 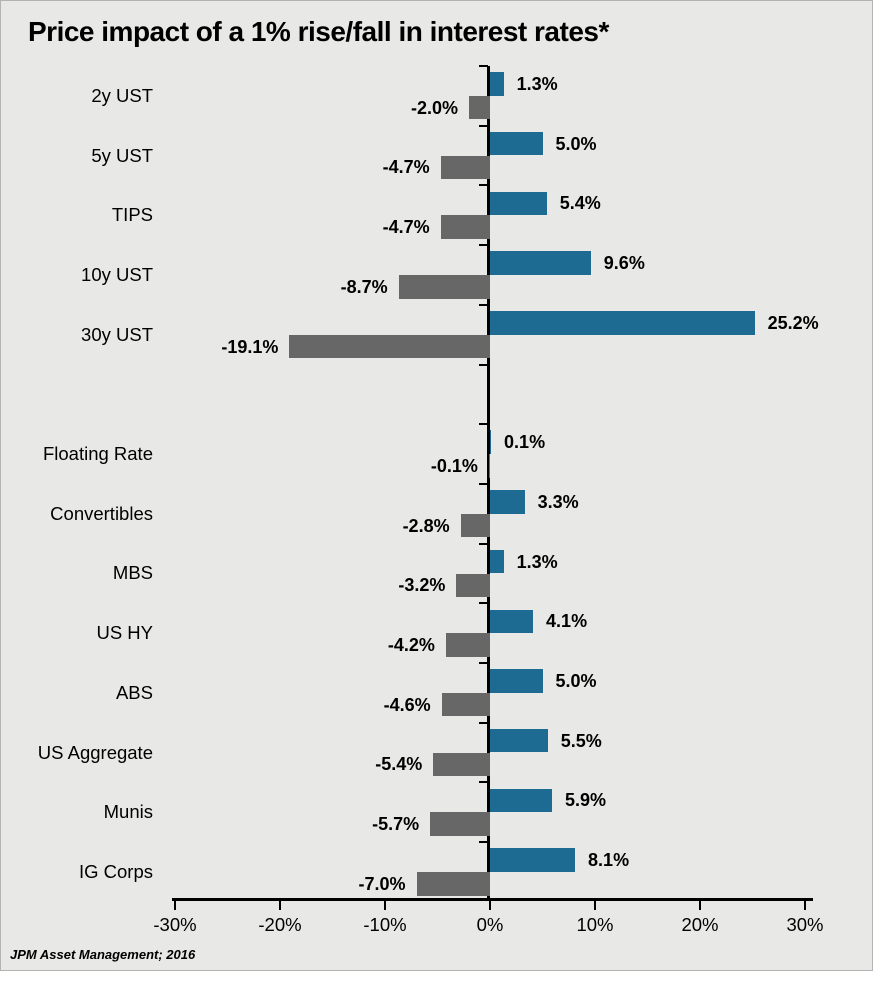 What do you see at coordinates (793, 322) in the screenshot?
I see `positive-value-label: 25.2%` at bounding box center [793, 322].